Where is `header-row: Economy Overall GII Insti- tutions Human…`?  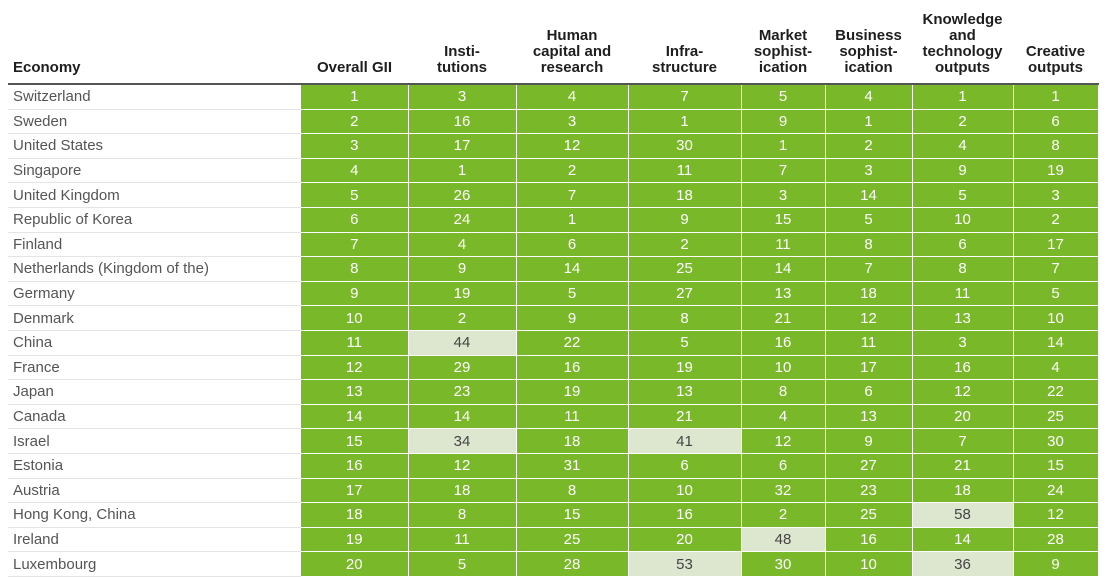 header-row: Economy Overall GII Insti- tutions Human… is located at coordinates (553, 42).